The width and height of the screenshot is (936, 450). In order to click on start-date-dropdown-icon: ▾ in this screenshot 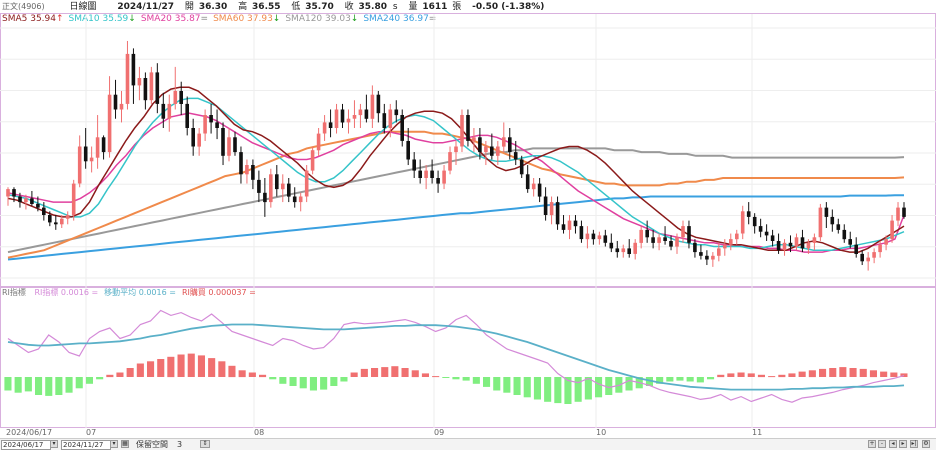, I will do `click(54, 444)`.